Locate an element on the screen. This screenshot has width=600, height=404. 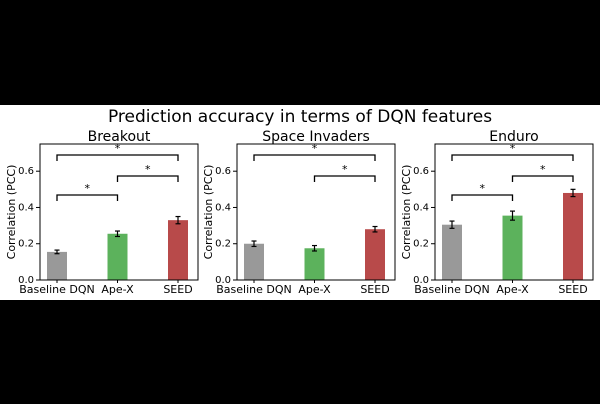
subplot-title: Breakout is located at coordinates (119, 137).